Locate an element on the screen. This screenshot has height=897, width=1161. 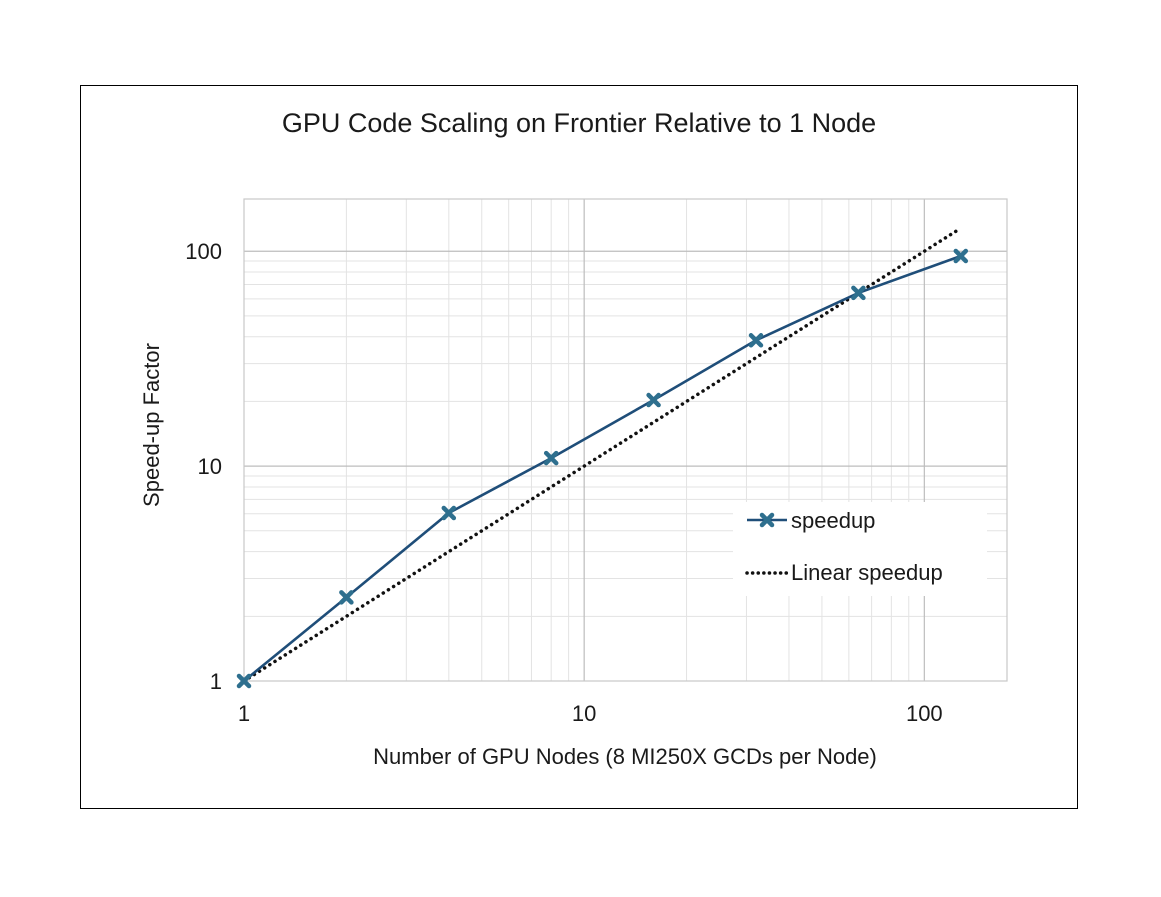
legend-marker-speedup is located at coordinates (767, 520).